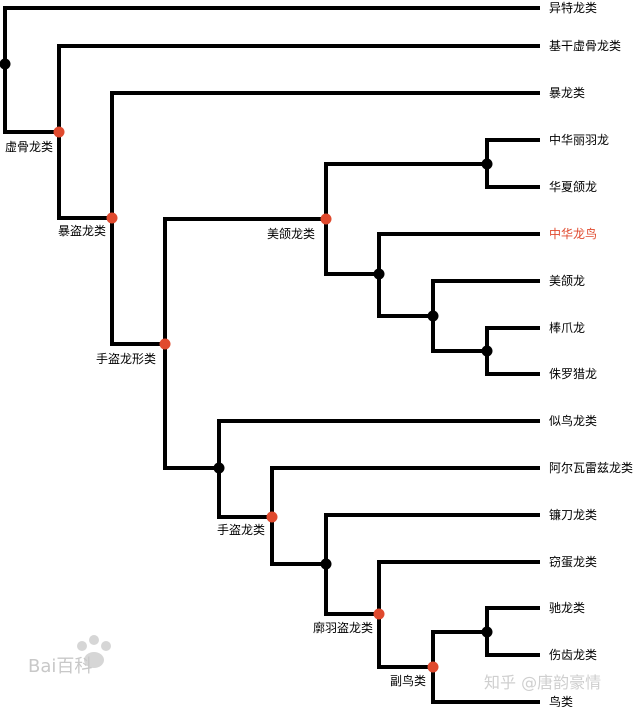  Describe the element at coordinates (542, 682) in the screenshot. I see `zhihu-watermark: 知乎 @唐韵豪情` at that location.